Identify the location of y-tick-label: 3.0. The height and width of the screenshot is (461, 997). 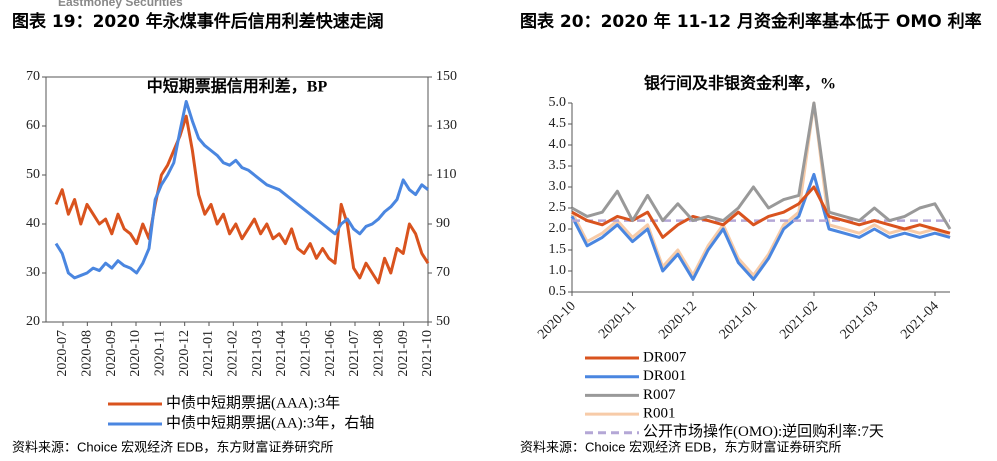
(558, 186).